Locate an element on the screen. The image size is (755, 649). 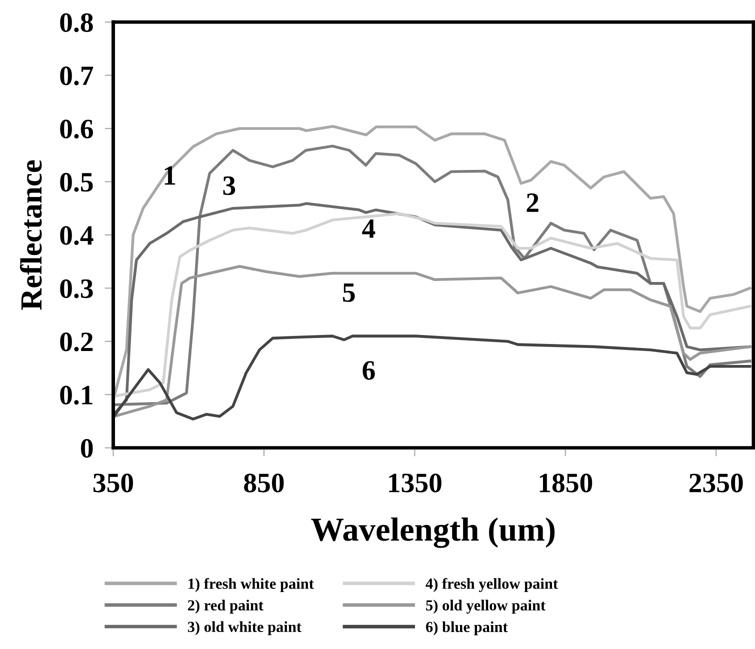
annotation: 3 is located at coordinates (229, 186).